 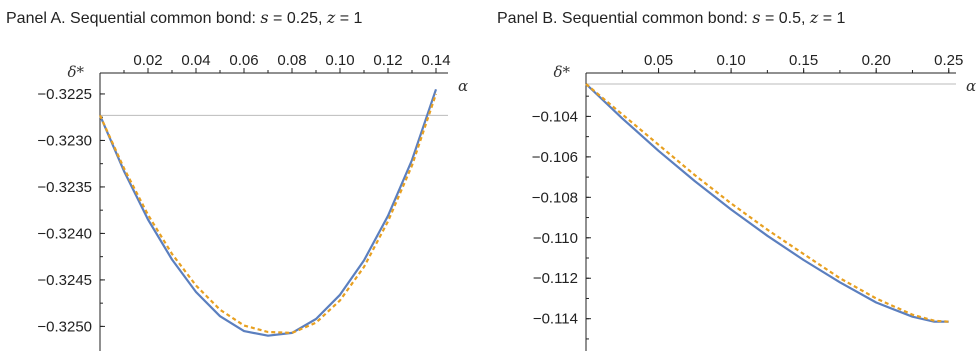 I want to click on panel-b-y-tick-label: −0.104, so click(x=555, y=116).